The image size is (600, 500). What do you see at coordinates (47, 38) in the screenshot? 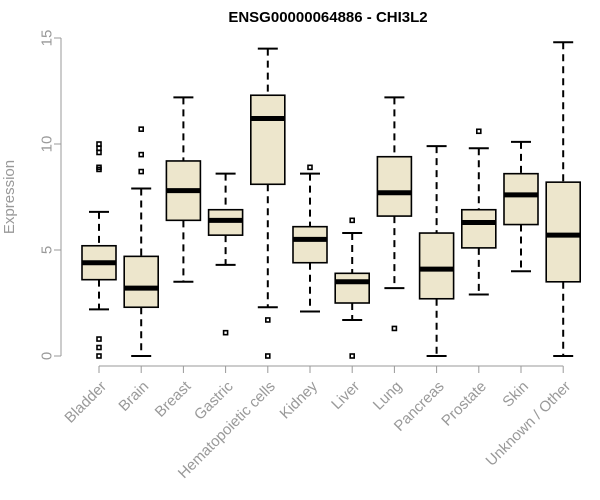
I see `y-tick-label: 15` at bounding box center [47, 38].